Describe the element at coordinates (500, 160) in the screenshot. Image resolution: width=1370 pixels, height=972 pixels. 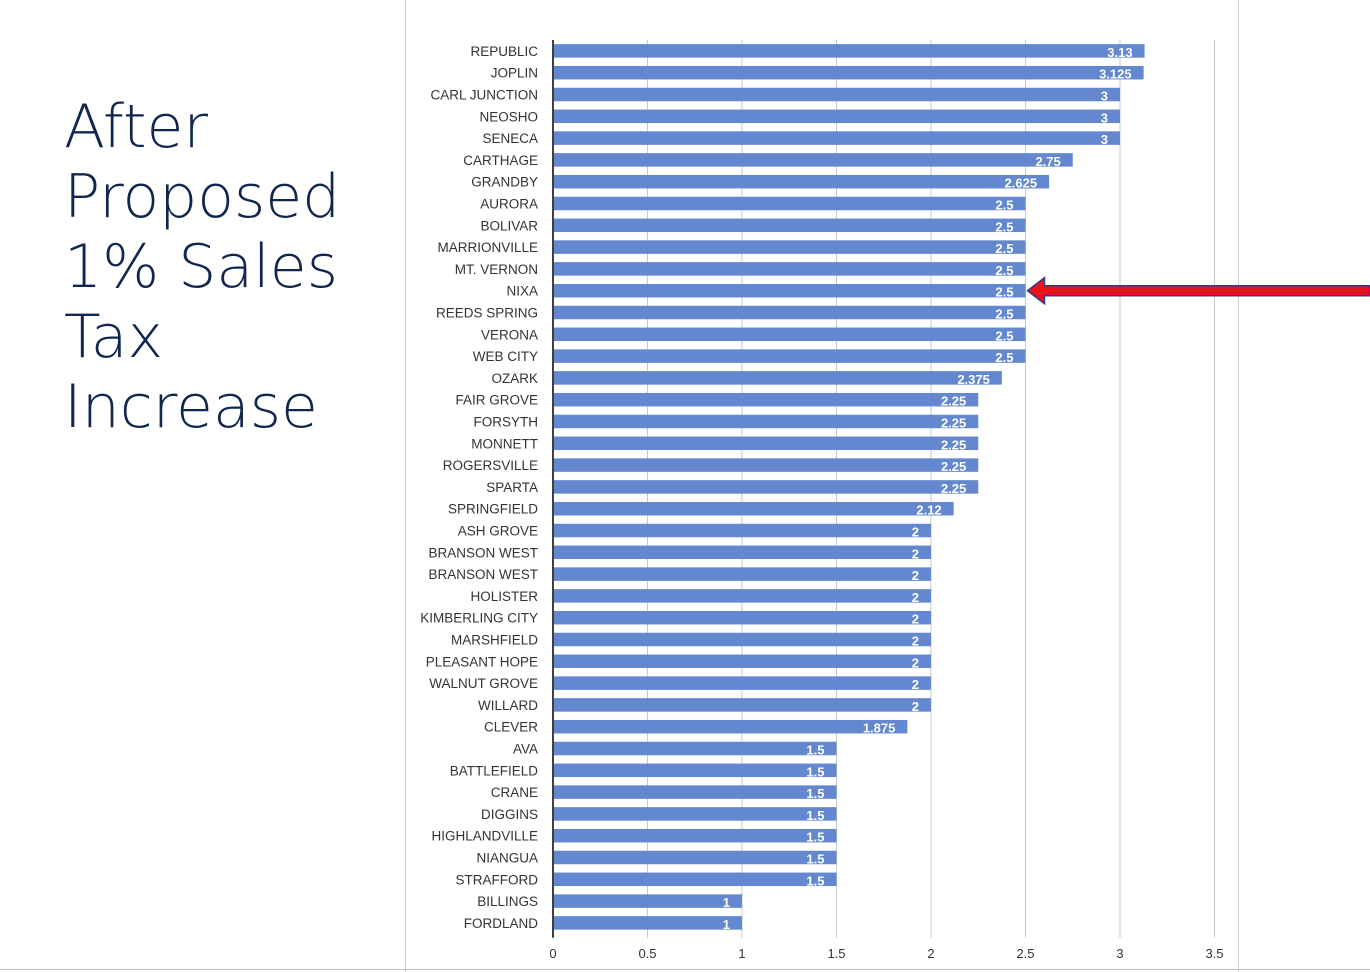
I see `category-label: CARTHAGE` at that location.